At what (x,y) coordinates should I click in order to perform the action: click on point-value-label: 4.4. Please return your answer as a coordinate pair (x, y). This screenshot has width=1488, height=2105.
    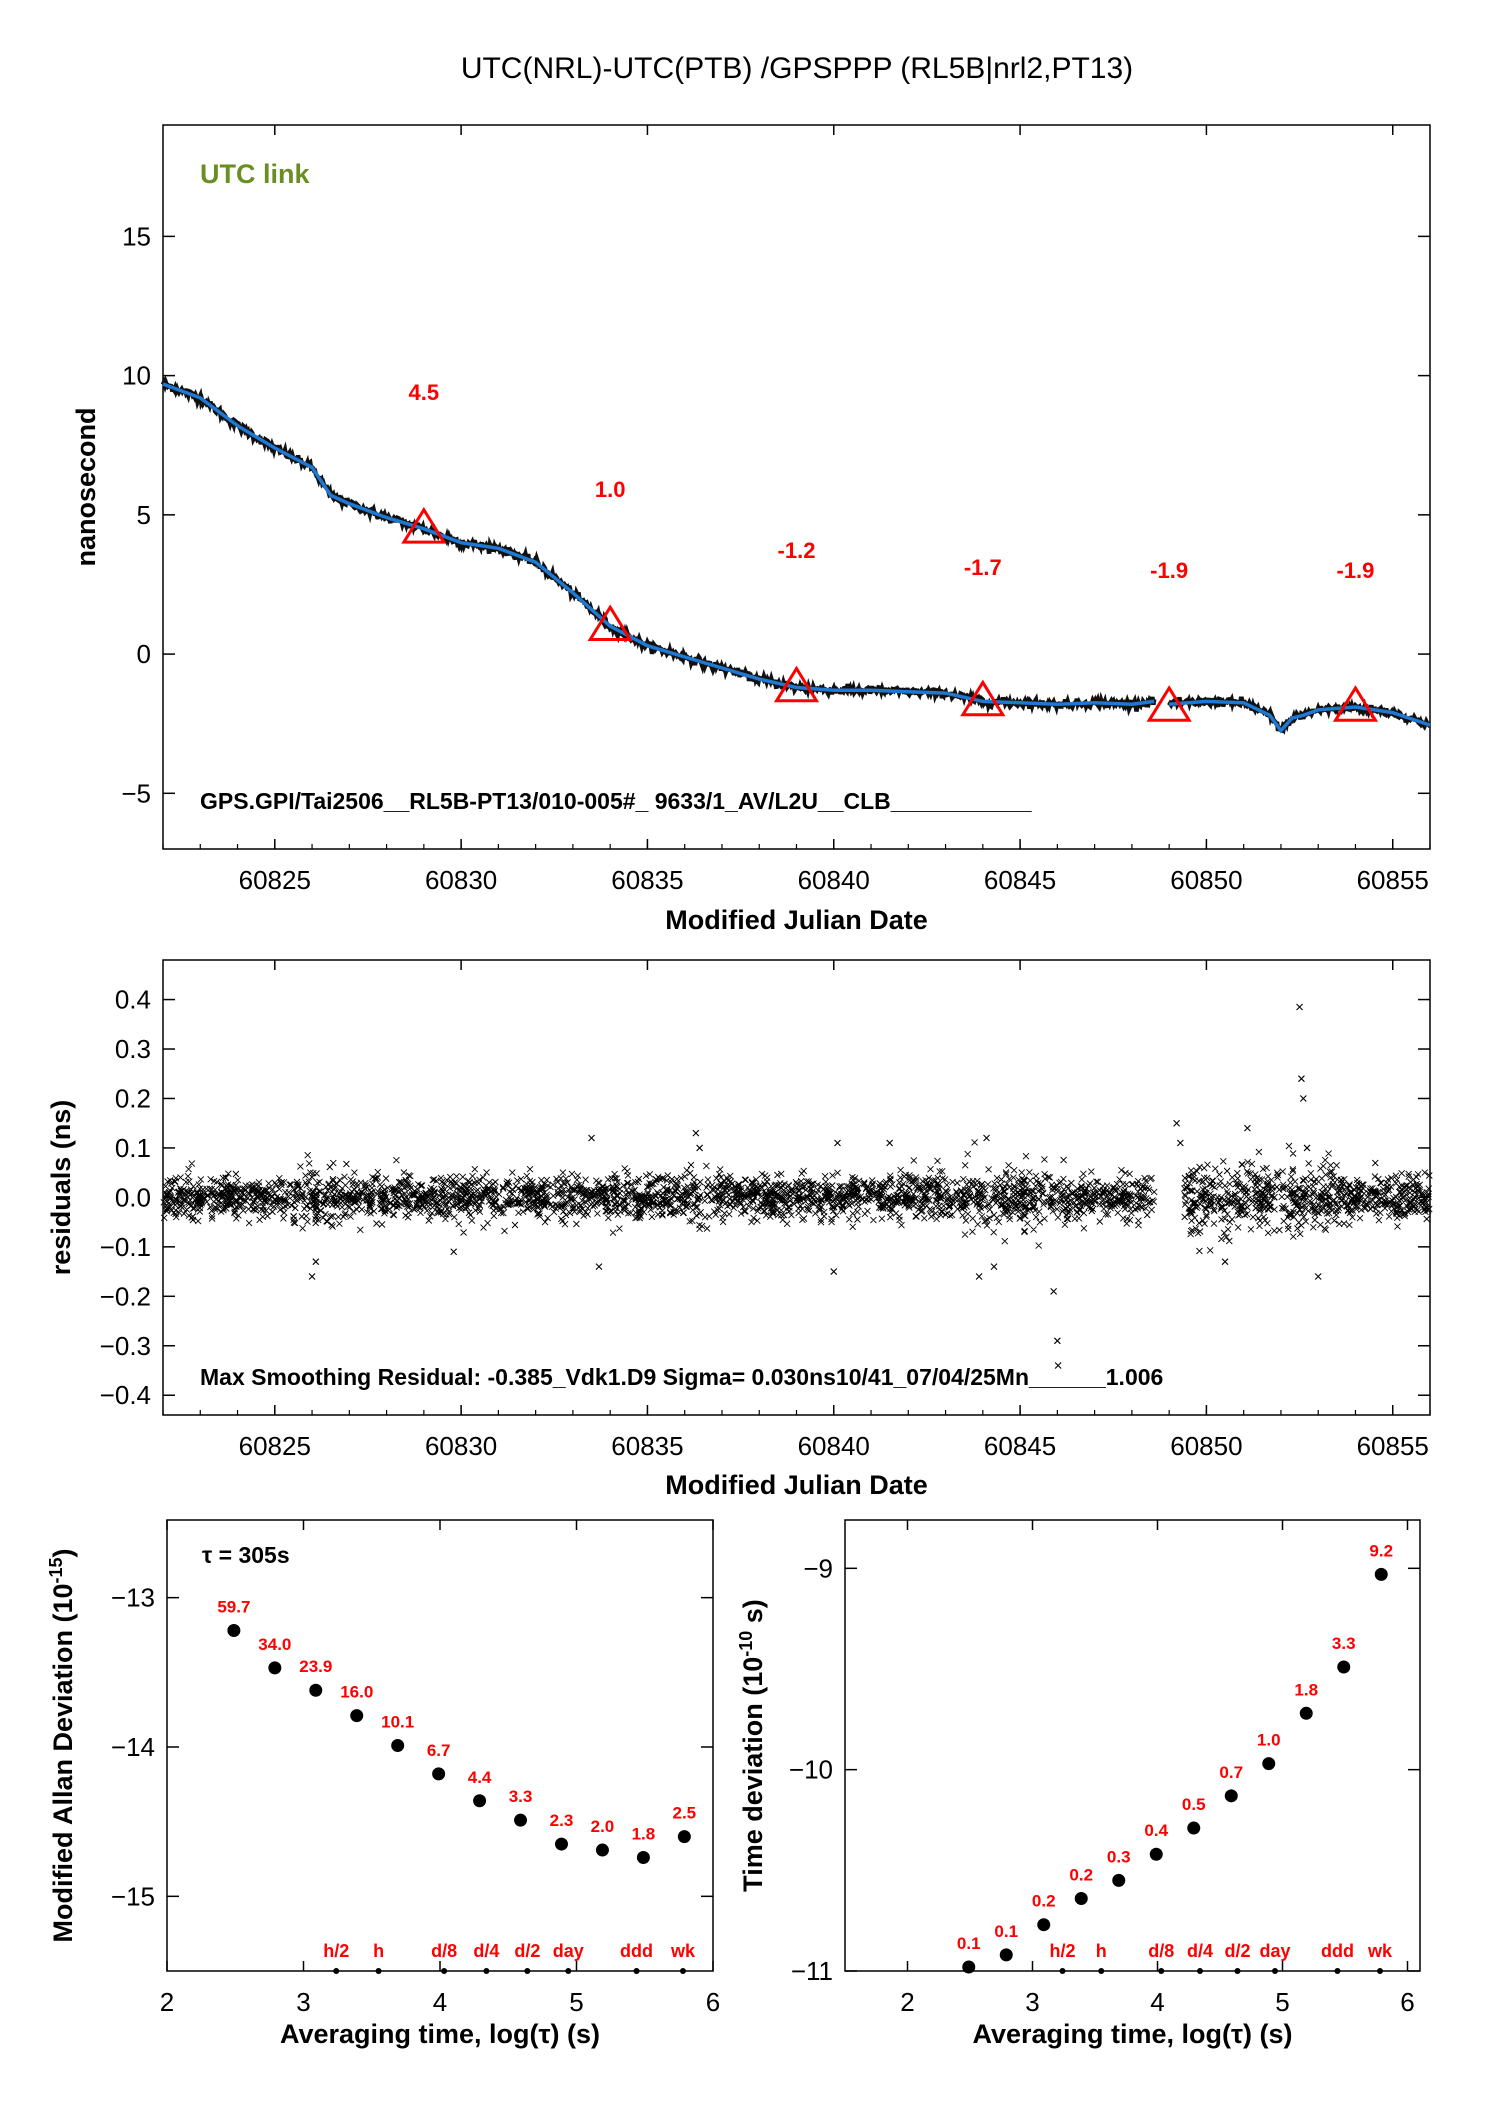
    Looking at the image, I should click on (480, 1777).